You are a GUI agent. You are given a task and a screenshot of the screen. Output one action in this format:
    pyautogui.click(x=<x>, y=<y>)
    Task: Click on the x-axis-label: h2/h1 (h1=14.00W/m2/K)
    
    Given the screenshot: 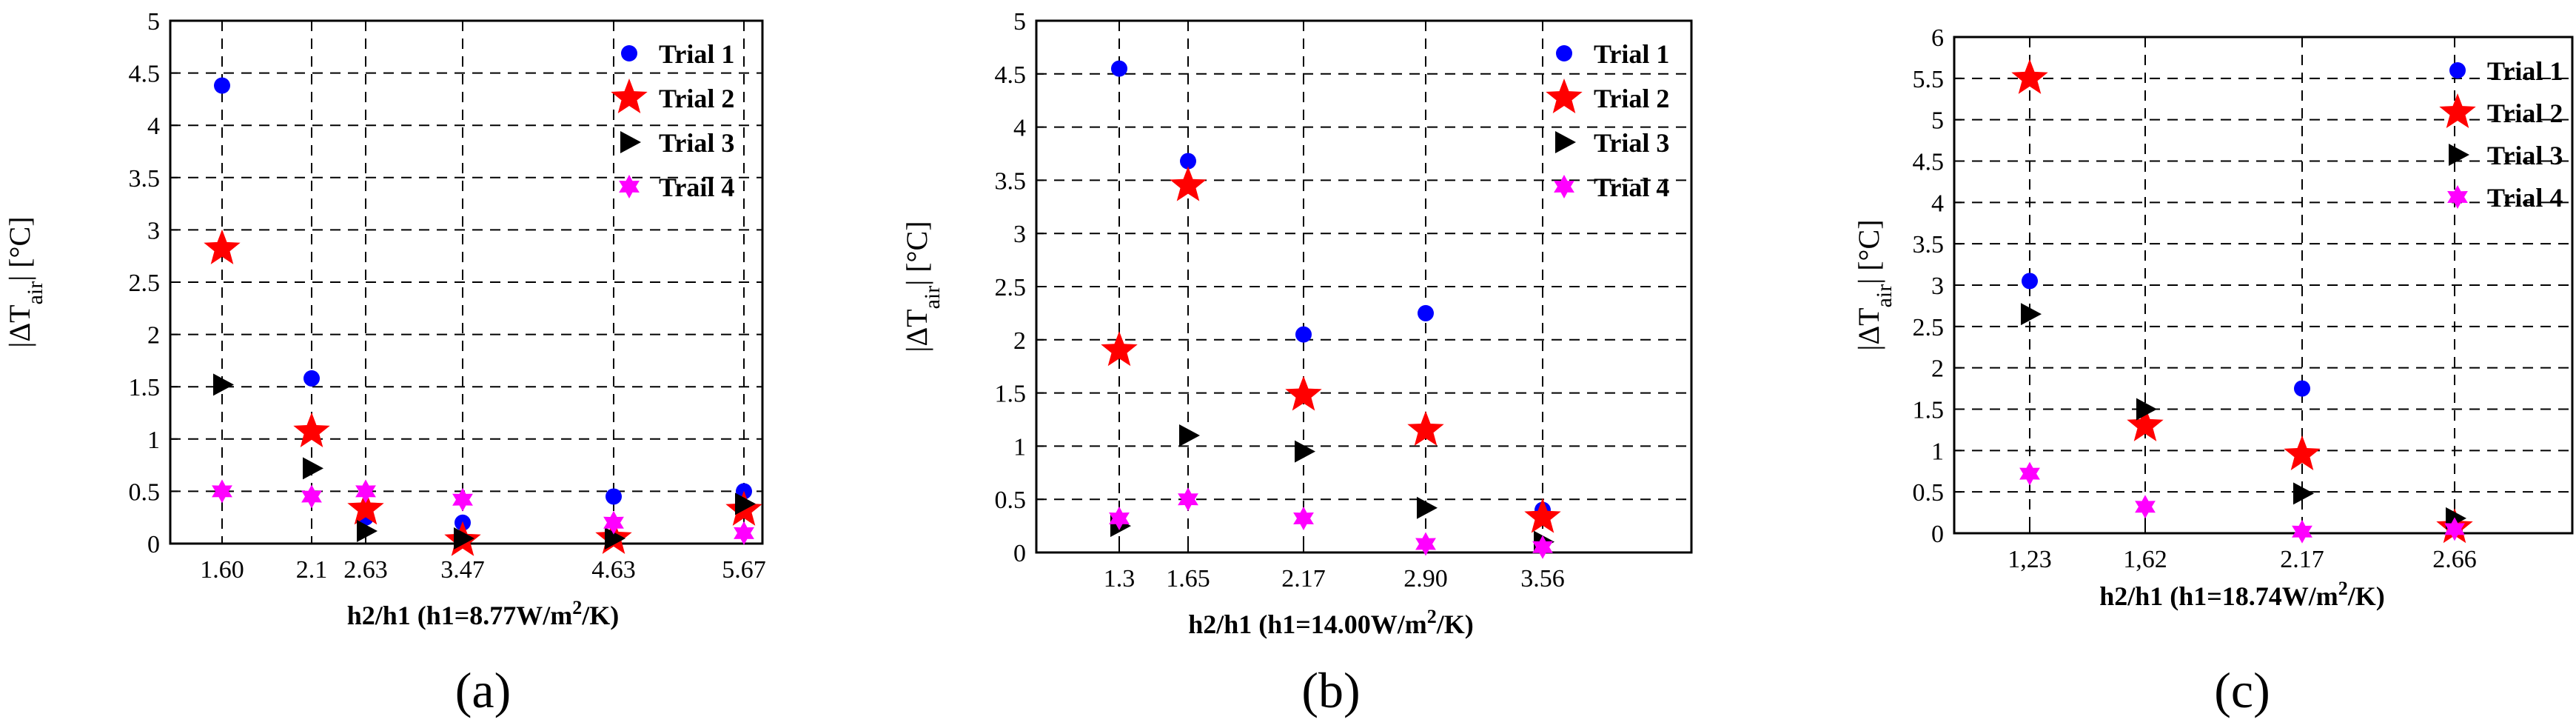 What is the action you would take?
    pyautogui.click(x=1331, y=623)
    